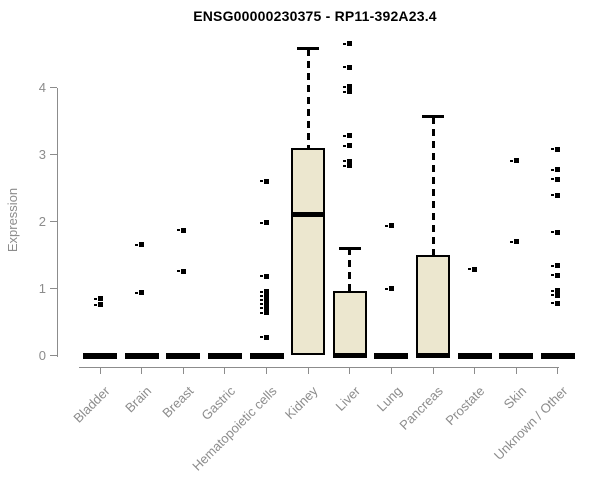  Describe the element at coordinates (516, 355) in the screenshot. I see `collapsed-box-skin` at that location.